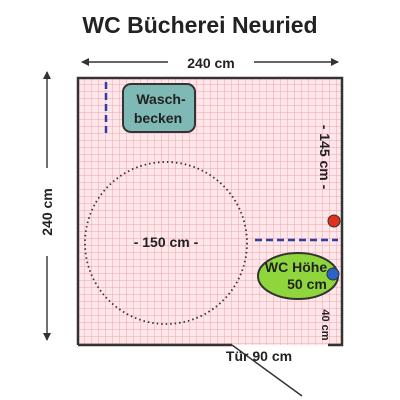  I want to click on wc-label-line2: 50 cm, so click(307, 284).